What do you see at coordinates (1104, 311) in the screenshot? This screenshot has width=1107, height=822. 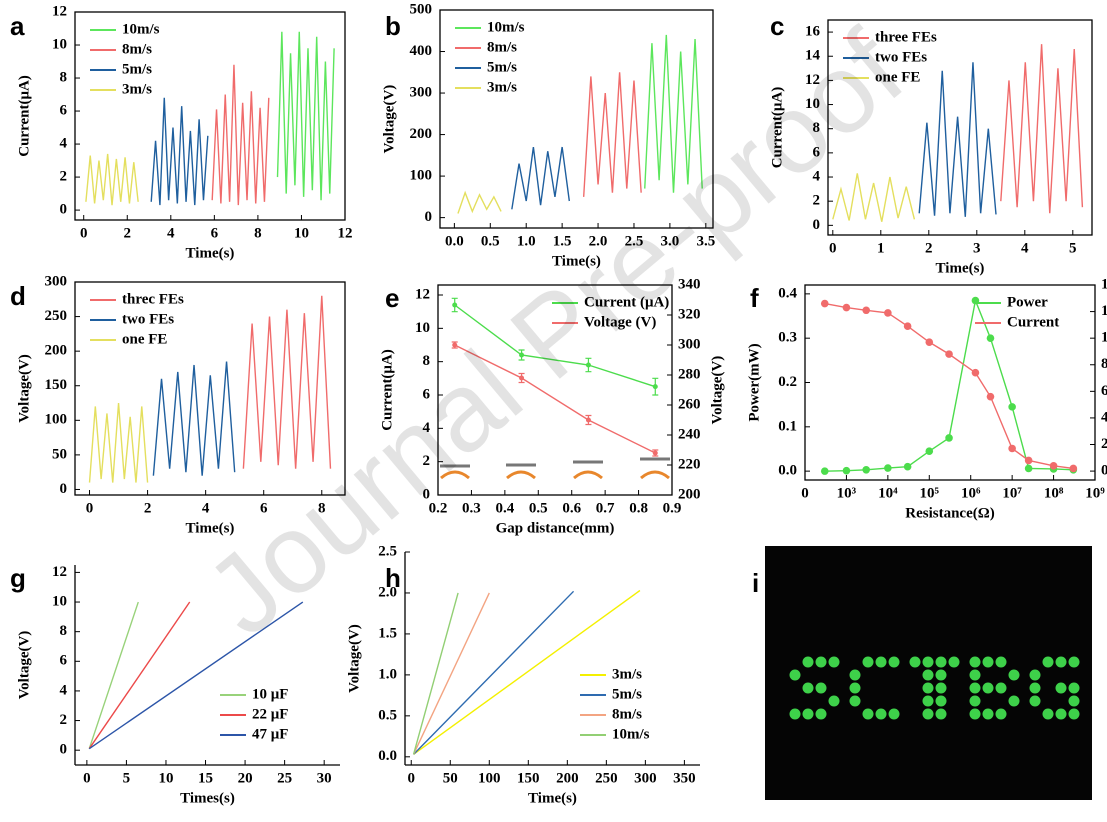 I see `y2-tick-label: 12` at bounding box center [1104, 311].